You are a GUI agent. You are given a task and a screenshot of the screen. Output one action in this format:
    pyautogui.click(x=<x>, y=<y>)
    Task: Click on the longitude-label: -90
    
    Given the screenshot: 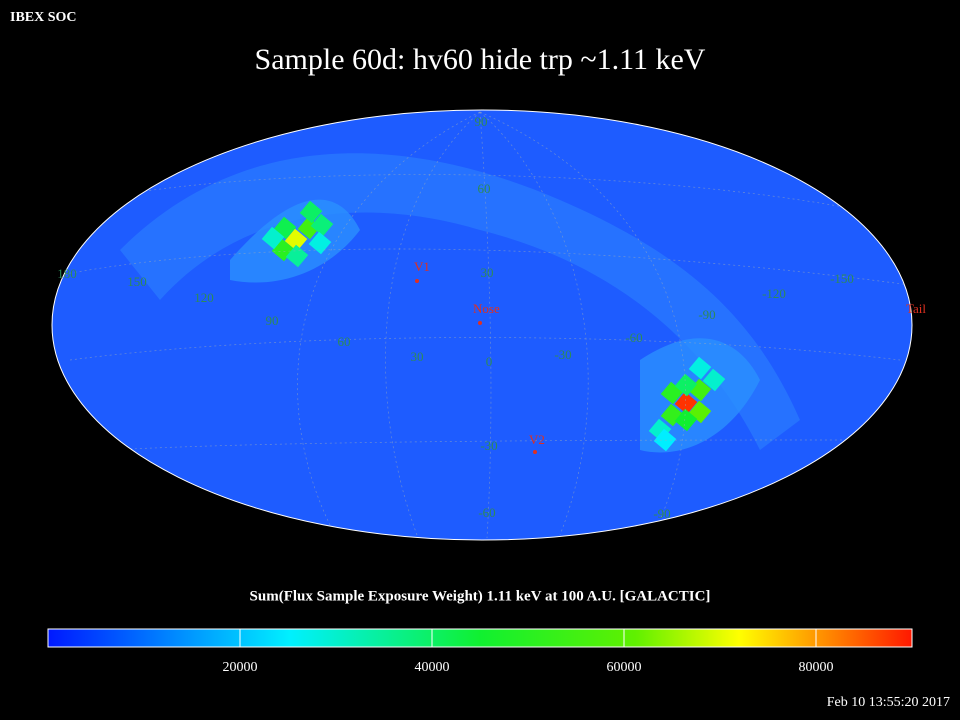 What is the action you would take?
    pyautogui.click(x=706, y=314)
    